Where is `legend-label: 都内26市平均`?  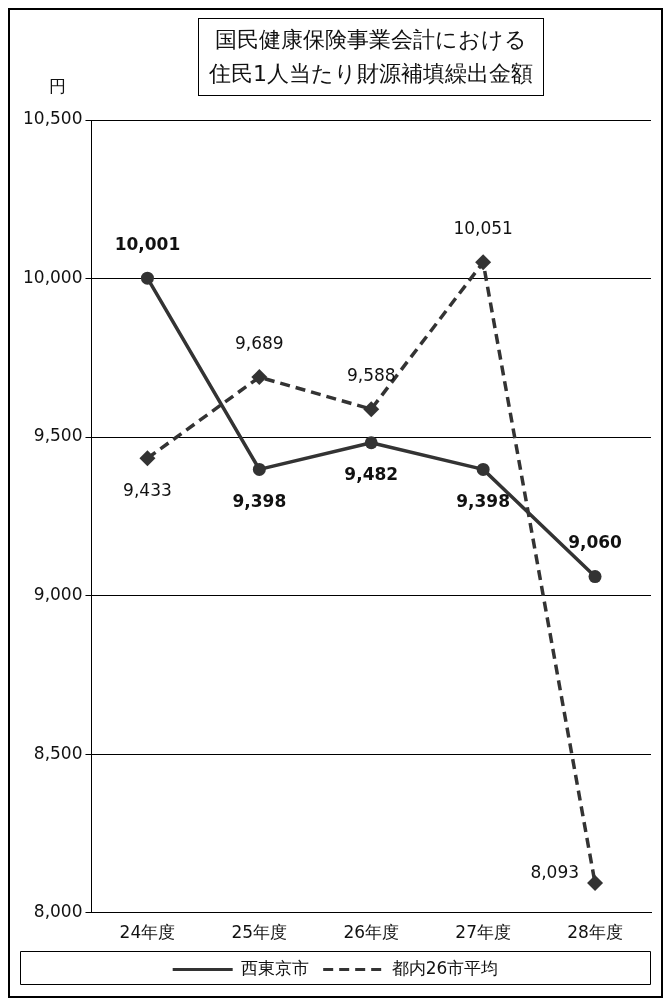 legend-label: 都内26市平均 is located at coordinates (445, 967).